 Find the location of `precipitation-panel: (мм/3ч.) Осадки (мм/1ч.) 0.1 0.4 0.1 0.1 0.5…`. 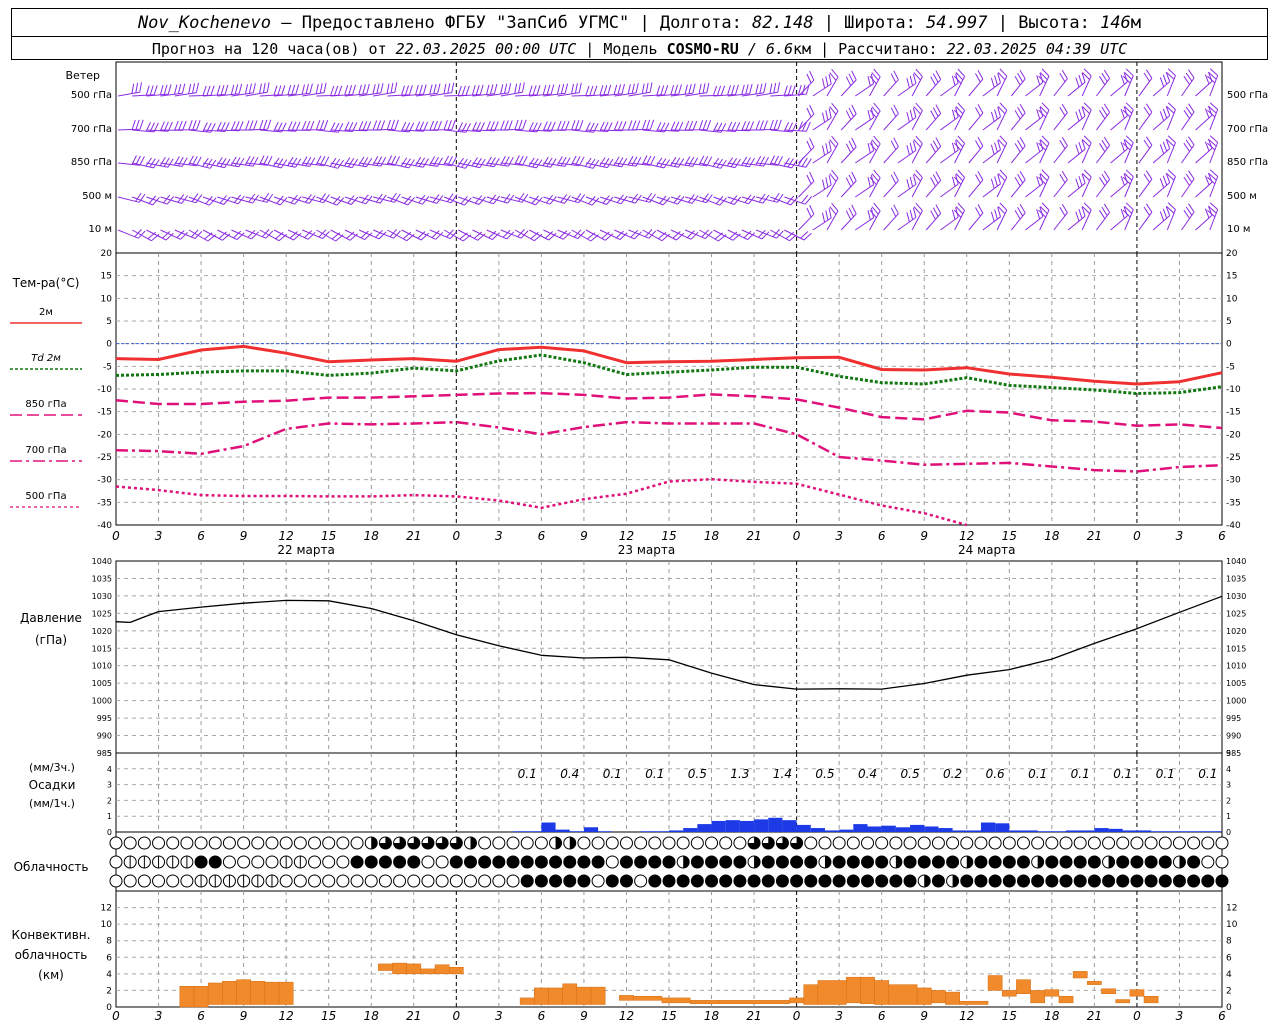

precipitation-panel: (мм/3ч.) Осадки (мм/1ч.) 0.1 0.4 0.1 0.1 0.5… is located at coordinates (625, 796).